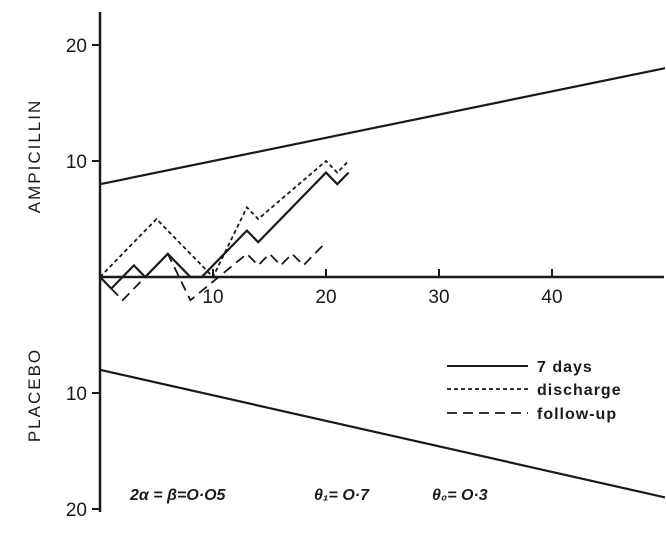  Describe the element at coordinates (579, 390) in the screenshot. I see `legend-label-discharge: discharge` at that location.